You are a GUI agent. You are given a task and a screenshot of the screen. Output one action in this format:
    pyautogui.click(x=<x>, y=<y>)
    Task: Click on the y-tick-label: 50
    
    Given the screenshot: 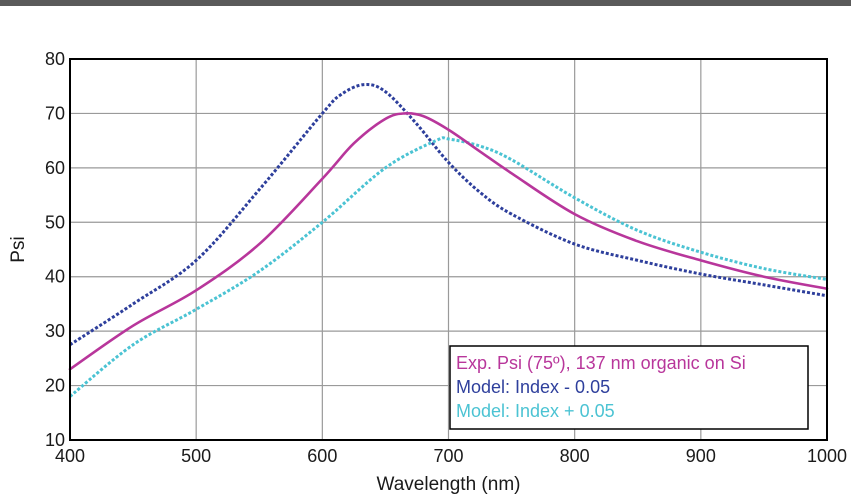 What is the action you would take?
    pyautogui.click(x=55, y=222)
    